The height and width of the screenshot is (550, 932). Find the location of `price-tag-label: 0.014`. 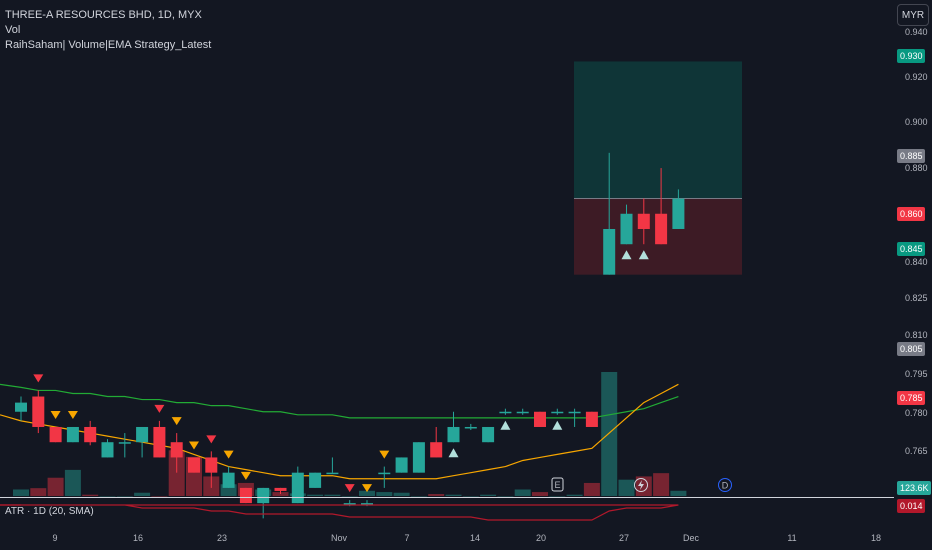

price-tag-label: 0.014 is located at coordinates (911, 506).